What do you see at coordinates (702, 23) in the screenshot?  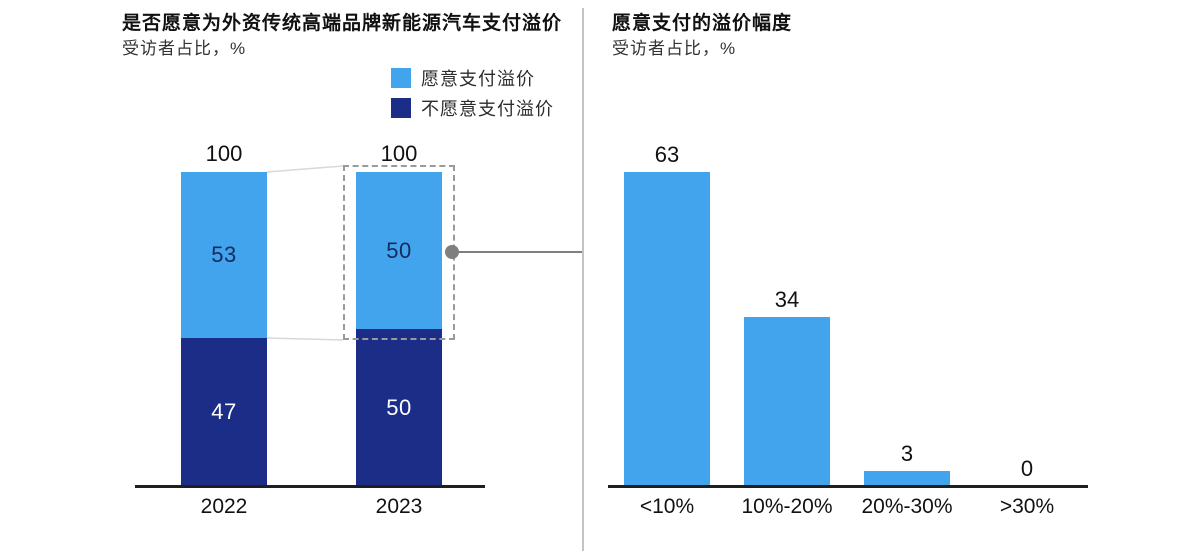 I see `right-chart-title: 愿意支付的溢价幅度` at bounding box center [702, 23].